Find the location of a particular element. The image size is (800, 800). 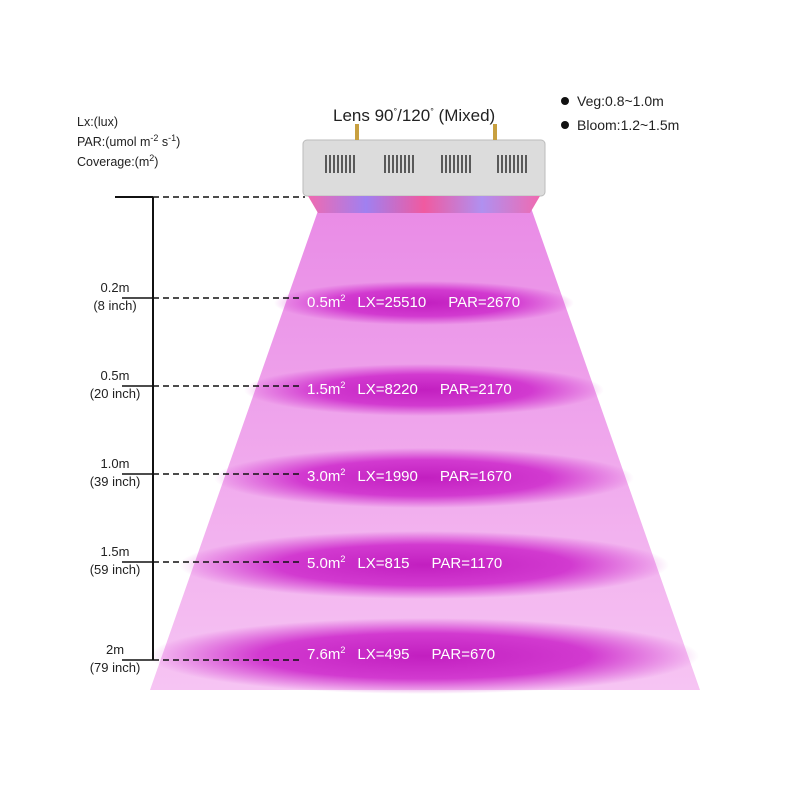

stage-veg: Veg:0.8~1.0m is located at coordinates (620, 101).